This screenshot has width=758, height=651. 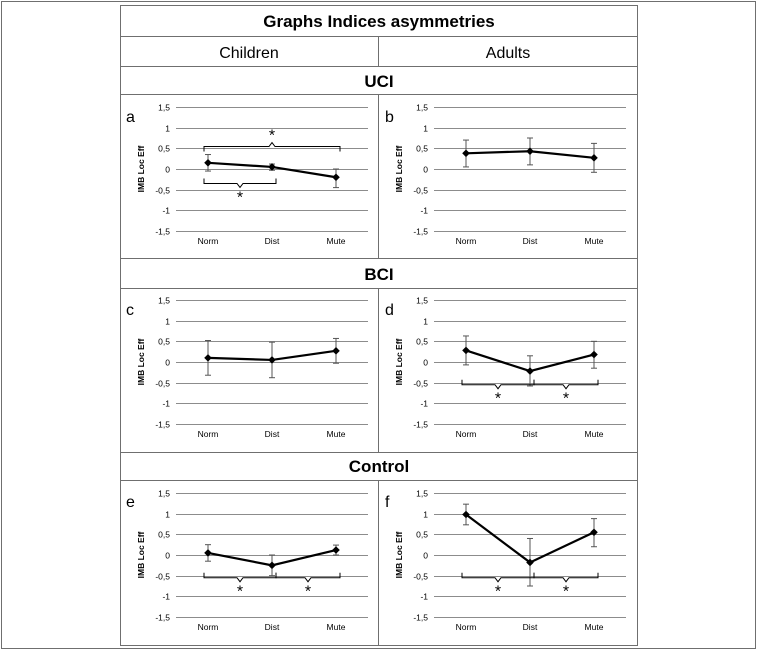 I want to click on panel-letter: b, so click(x=389, y=117).